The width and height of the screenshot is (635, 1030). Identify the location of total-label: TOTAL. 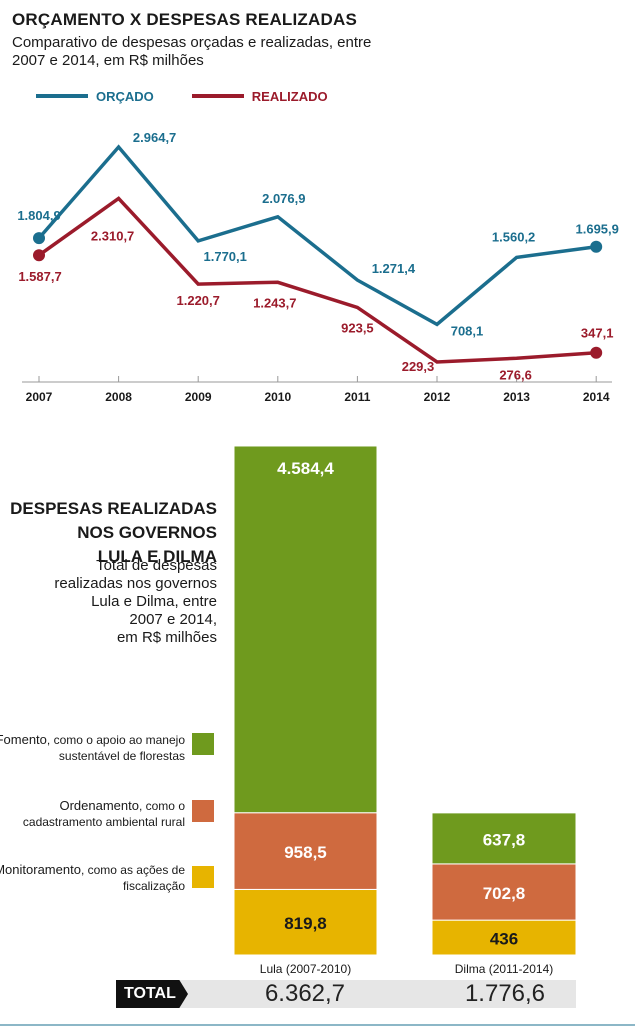
(152, 994).